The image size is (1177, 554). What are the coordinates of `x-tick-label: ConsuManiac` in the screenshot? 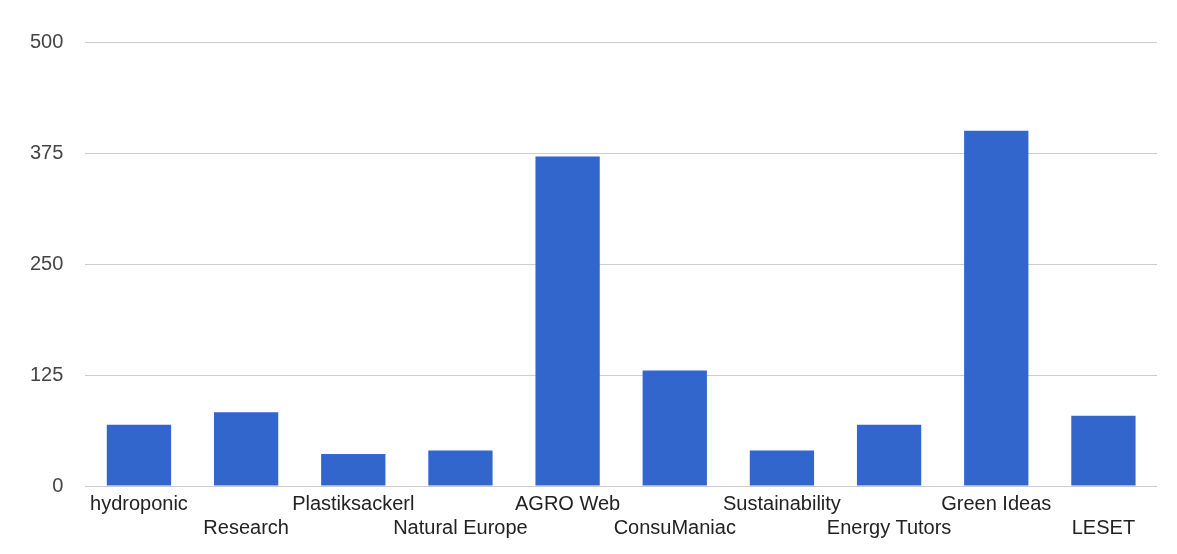 It's located at (674, 526).